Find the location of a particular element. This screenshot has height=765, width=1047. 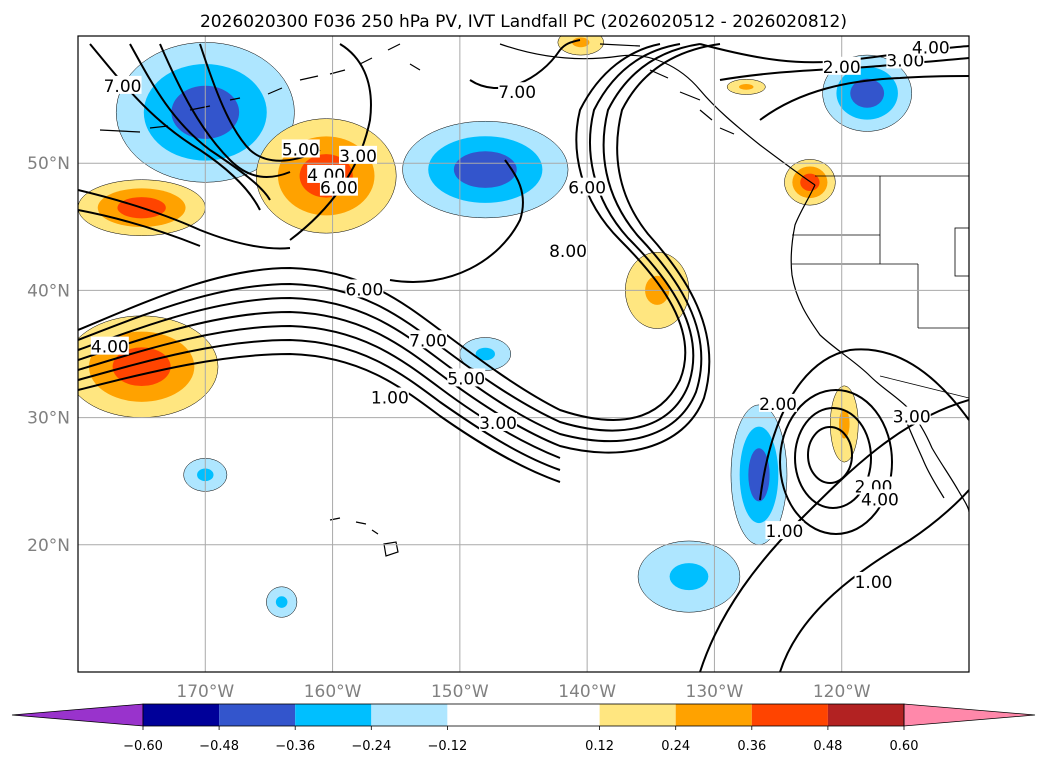

x-tick-label: 150°W is located at coordinates (460, 692).